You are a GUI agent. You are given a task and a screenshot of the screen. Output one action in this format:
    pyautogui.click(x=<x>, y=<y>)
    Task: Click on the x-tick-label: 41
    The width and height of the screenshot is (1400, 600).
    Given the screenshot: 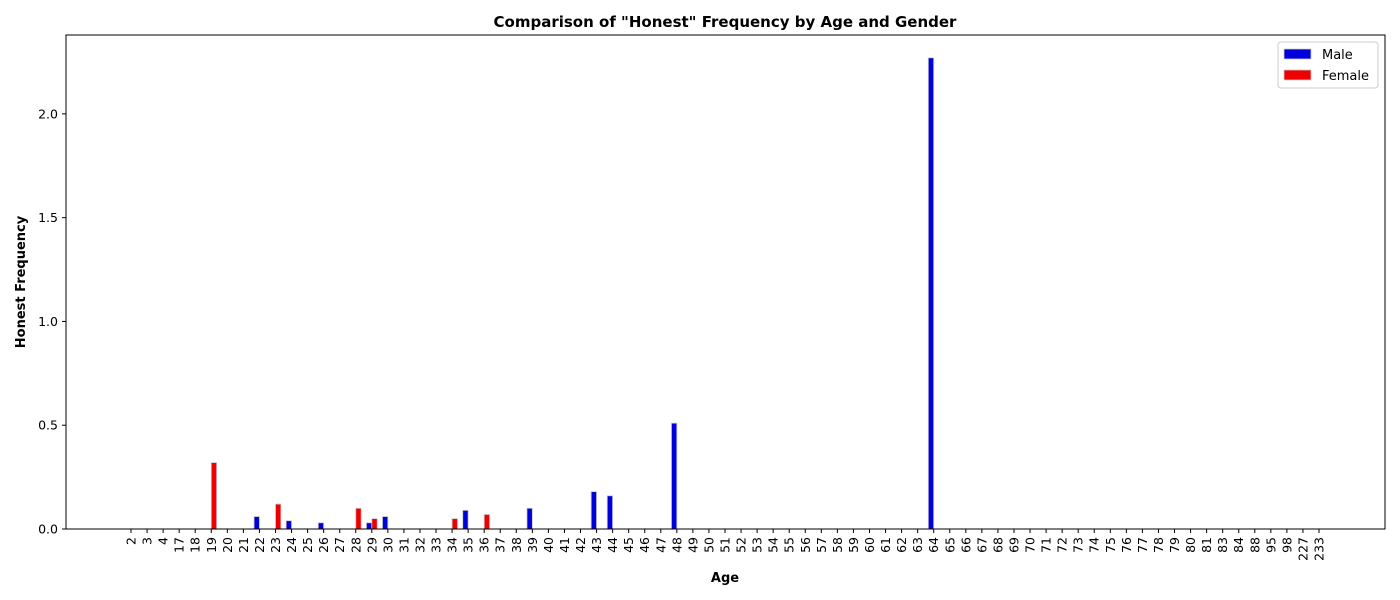 What is the action you would take?
    pyautogui.click(x=564, y=545)
    